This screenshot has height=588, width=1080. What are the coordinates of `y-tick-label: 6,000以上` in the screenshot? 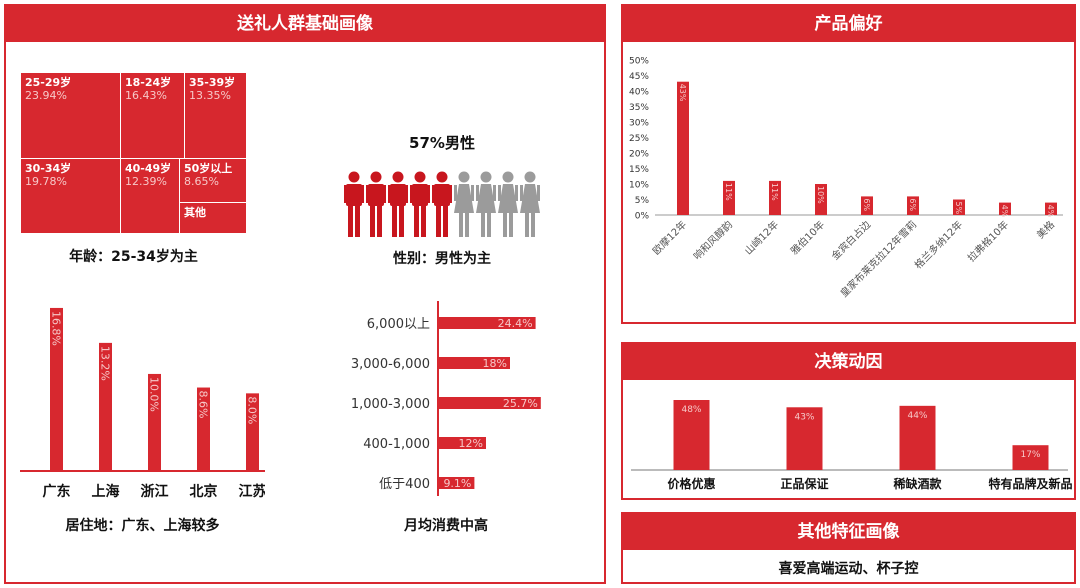 It's located at (398, 324).